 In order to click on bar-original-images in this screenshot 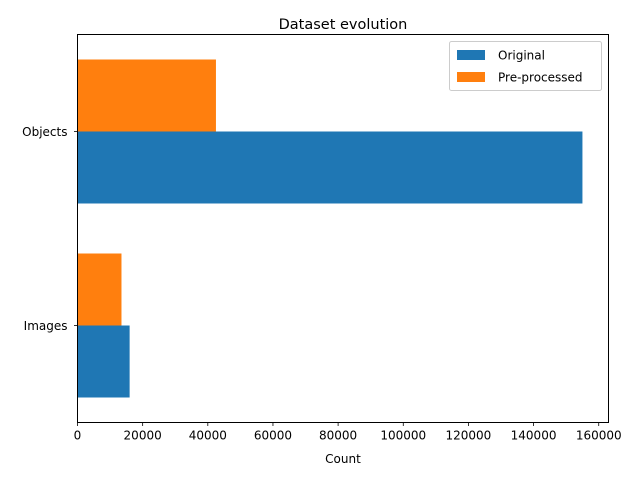, I will do `click(103, 361)`.